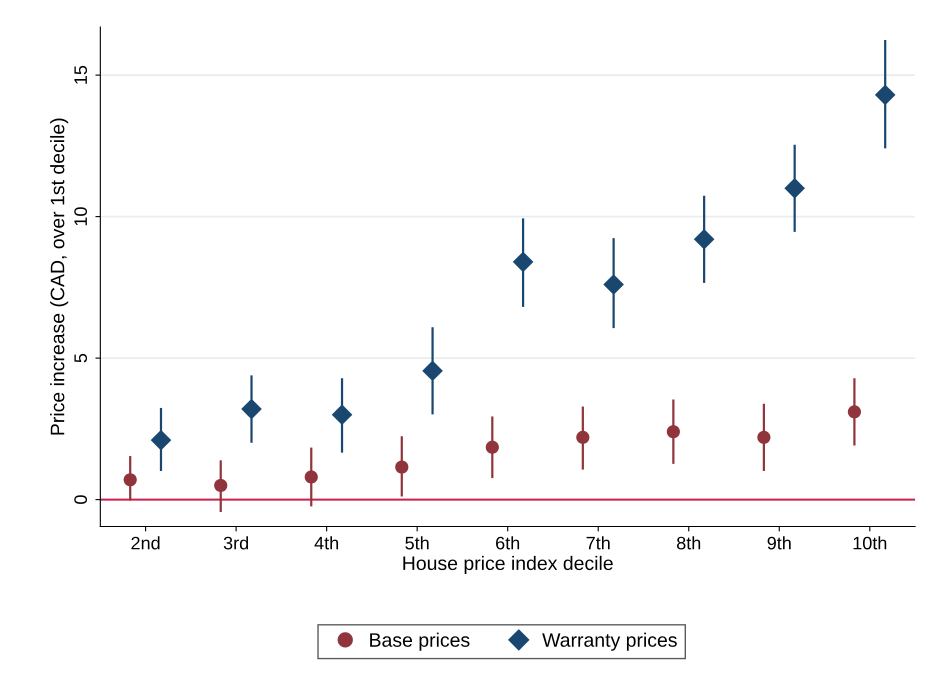 The width and height of the screenshot is (929, 675). I want to click on y-tick-label: 15, so click(81, 75).